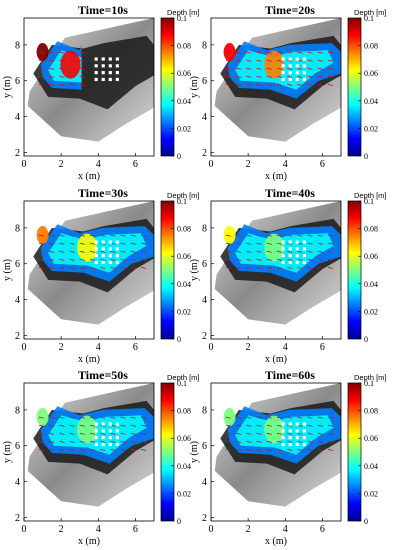 The image size is (406, 550). What do you see at coordinates (184, 46) in the screenshot?
I see `colorbar-tick-label: 0.08` at bounding box center [184, 46].